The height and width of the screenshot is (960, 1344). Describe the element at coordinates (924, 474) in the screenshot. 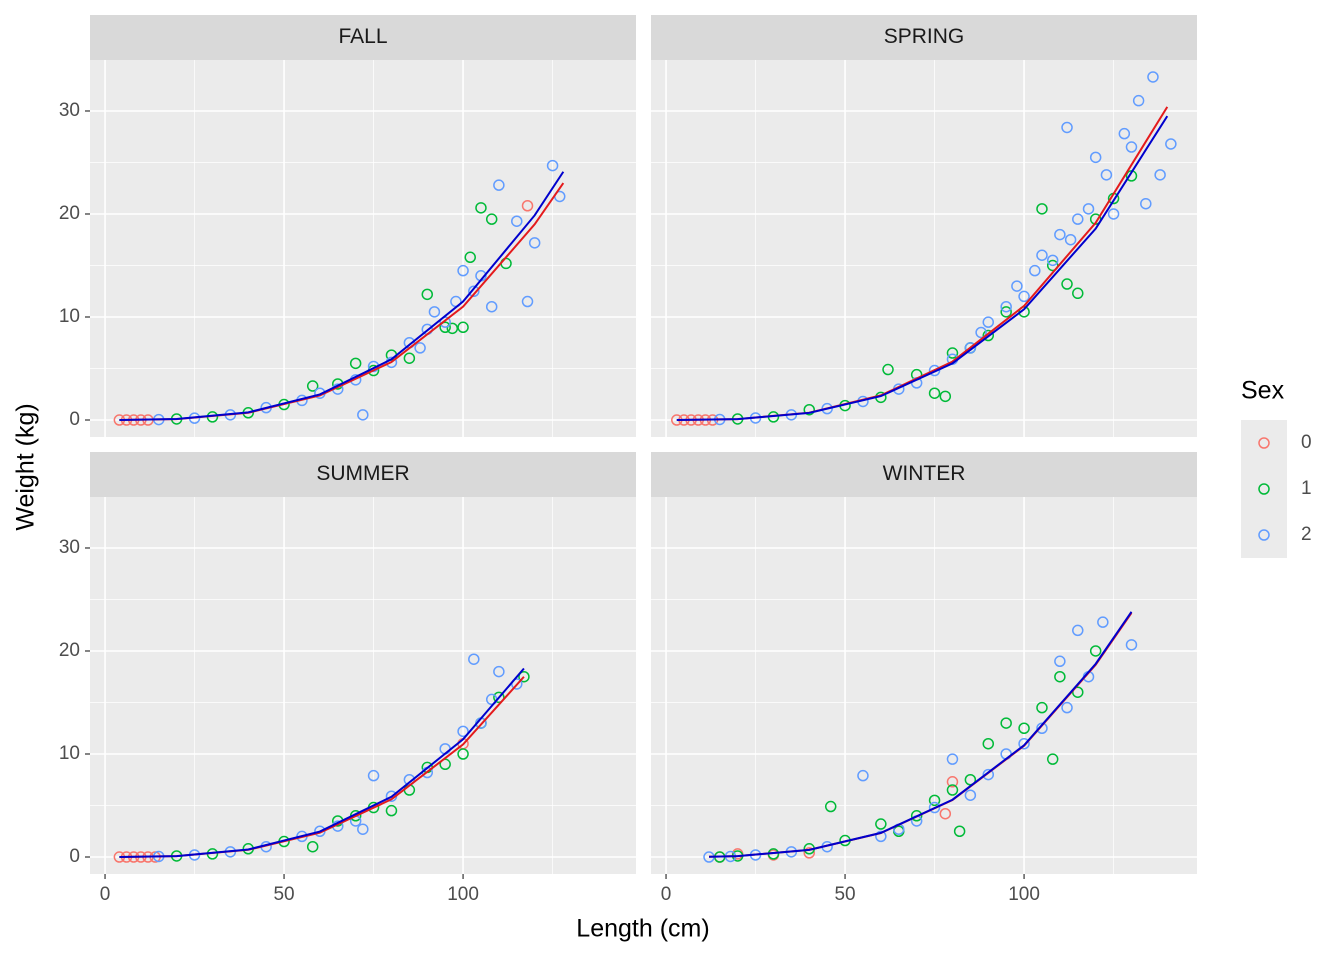

I see `strip-background` at that location.